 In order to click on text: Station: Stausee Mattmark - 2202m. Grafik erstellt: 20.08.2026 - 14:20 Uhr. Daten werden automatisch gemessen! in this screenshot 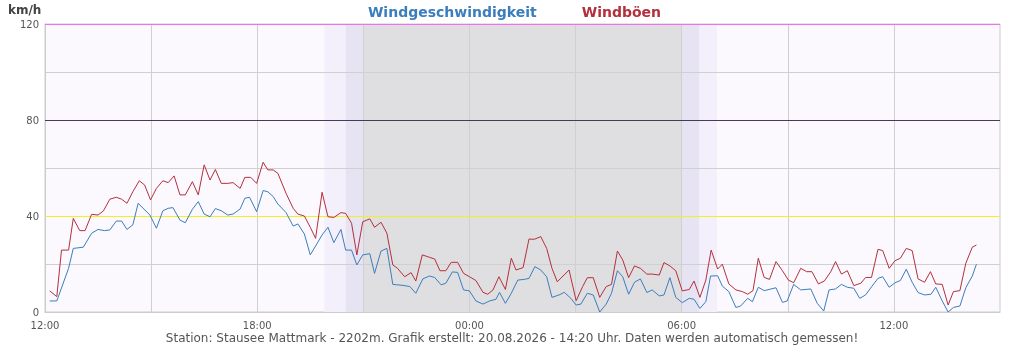, I will do `click(512, 338)`.